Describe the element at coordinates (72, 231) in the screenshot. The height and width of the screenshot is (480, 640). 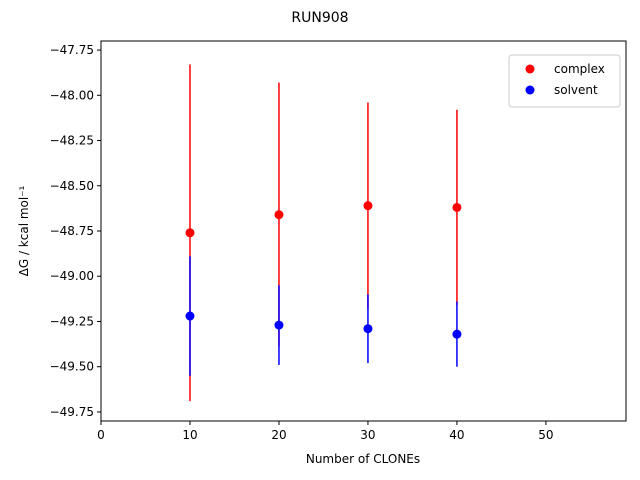
I see `y-tick-label: −48.75` at that location.